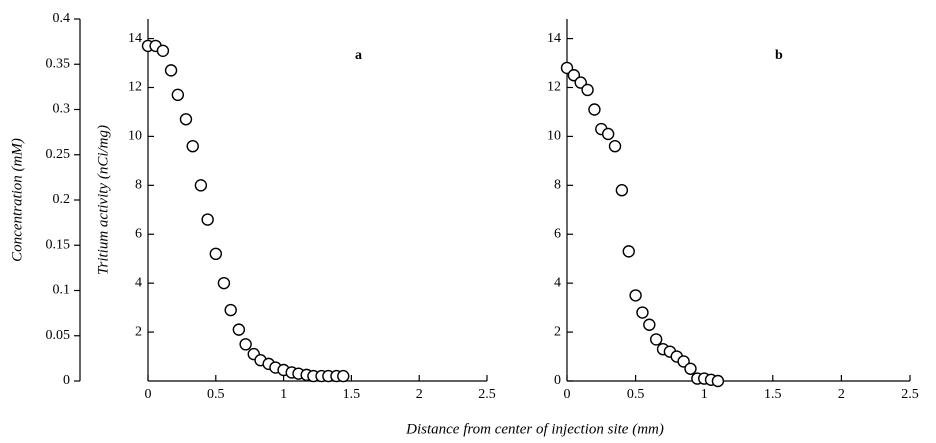  Describe the element at coordinates (103, 200) in the screenshot. I see `y-axis-label: Tritium activity (nCi/mg)` at that location.